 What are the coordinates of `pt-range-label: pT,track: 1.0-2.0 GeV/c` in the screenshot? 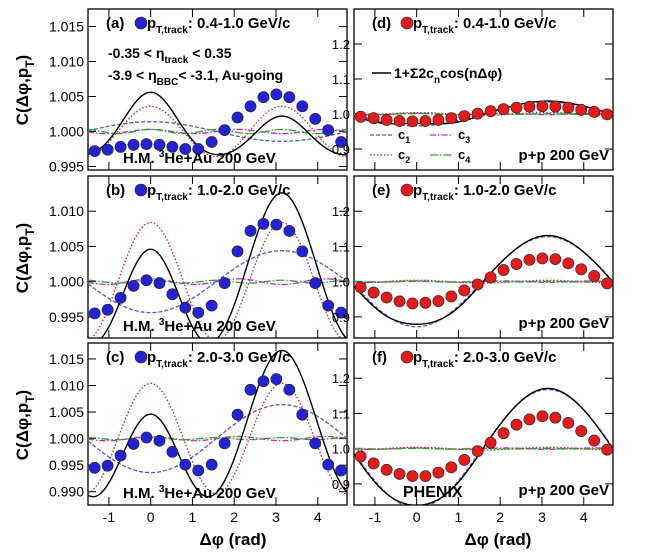 It's located at (484, 192).